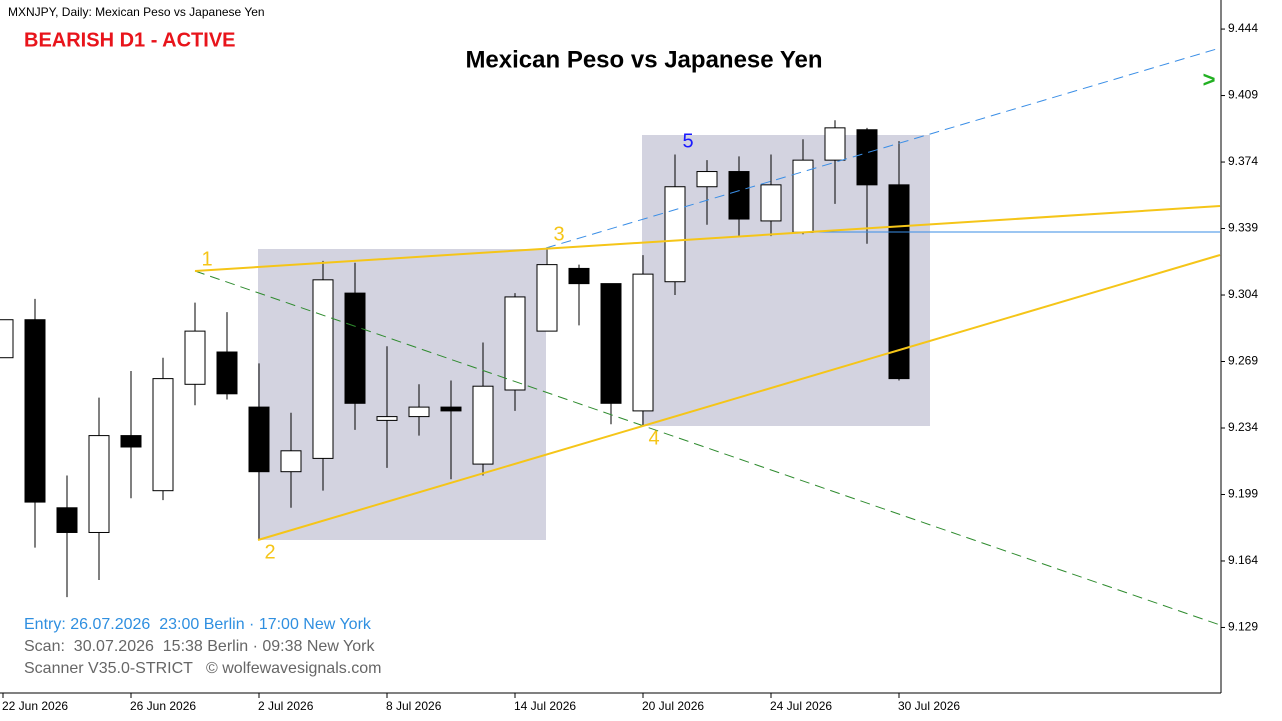 The width and height of the screenshot is (1282, 721). Describe the element at coordinates (1243, 361) in the screenshot. I see `y-tick-label: 9.269` at that location.